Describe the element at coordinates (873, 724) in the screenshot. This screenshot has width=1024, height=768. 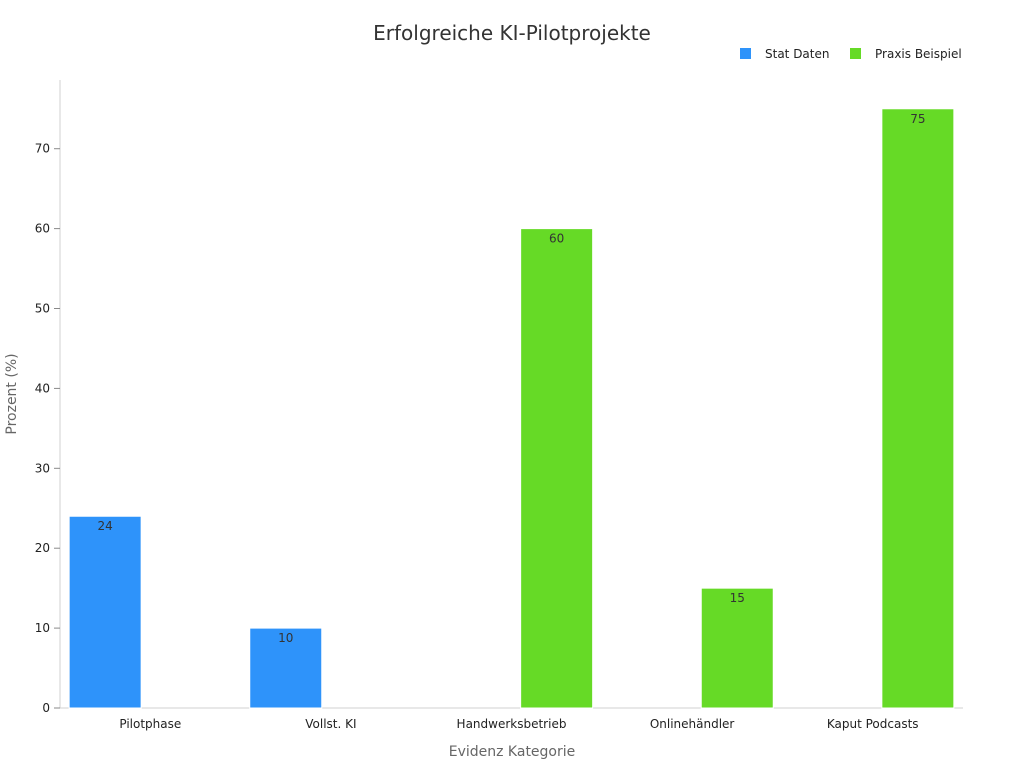
I see `x-tick-label: Kaput Podcasts` at that location.